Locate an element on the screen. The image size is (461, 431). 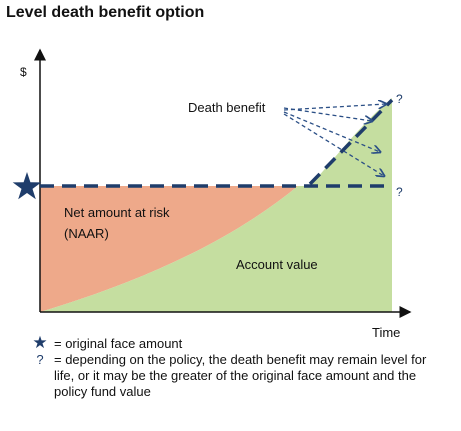
death-benefit-label: Death benefit is located at coordinates (227, 107).